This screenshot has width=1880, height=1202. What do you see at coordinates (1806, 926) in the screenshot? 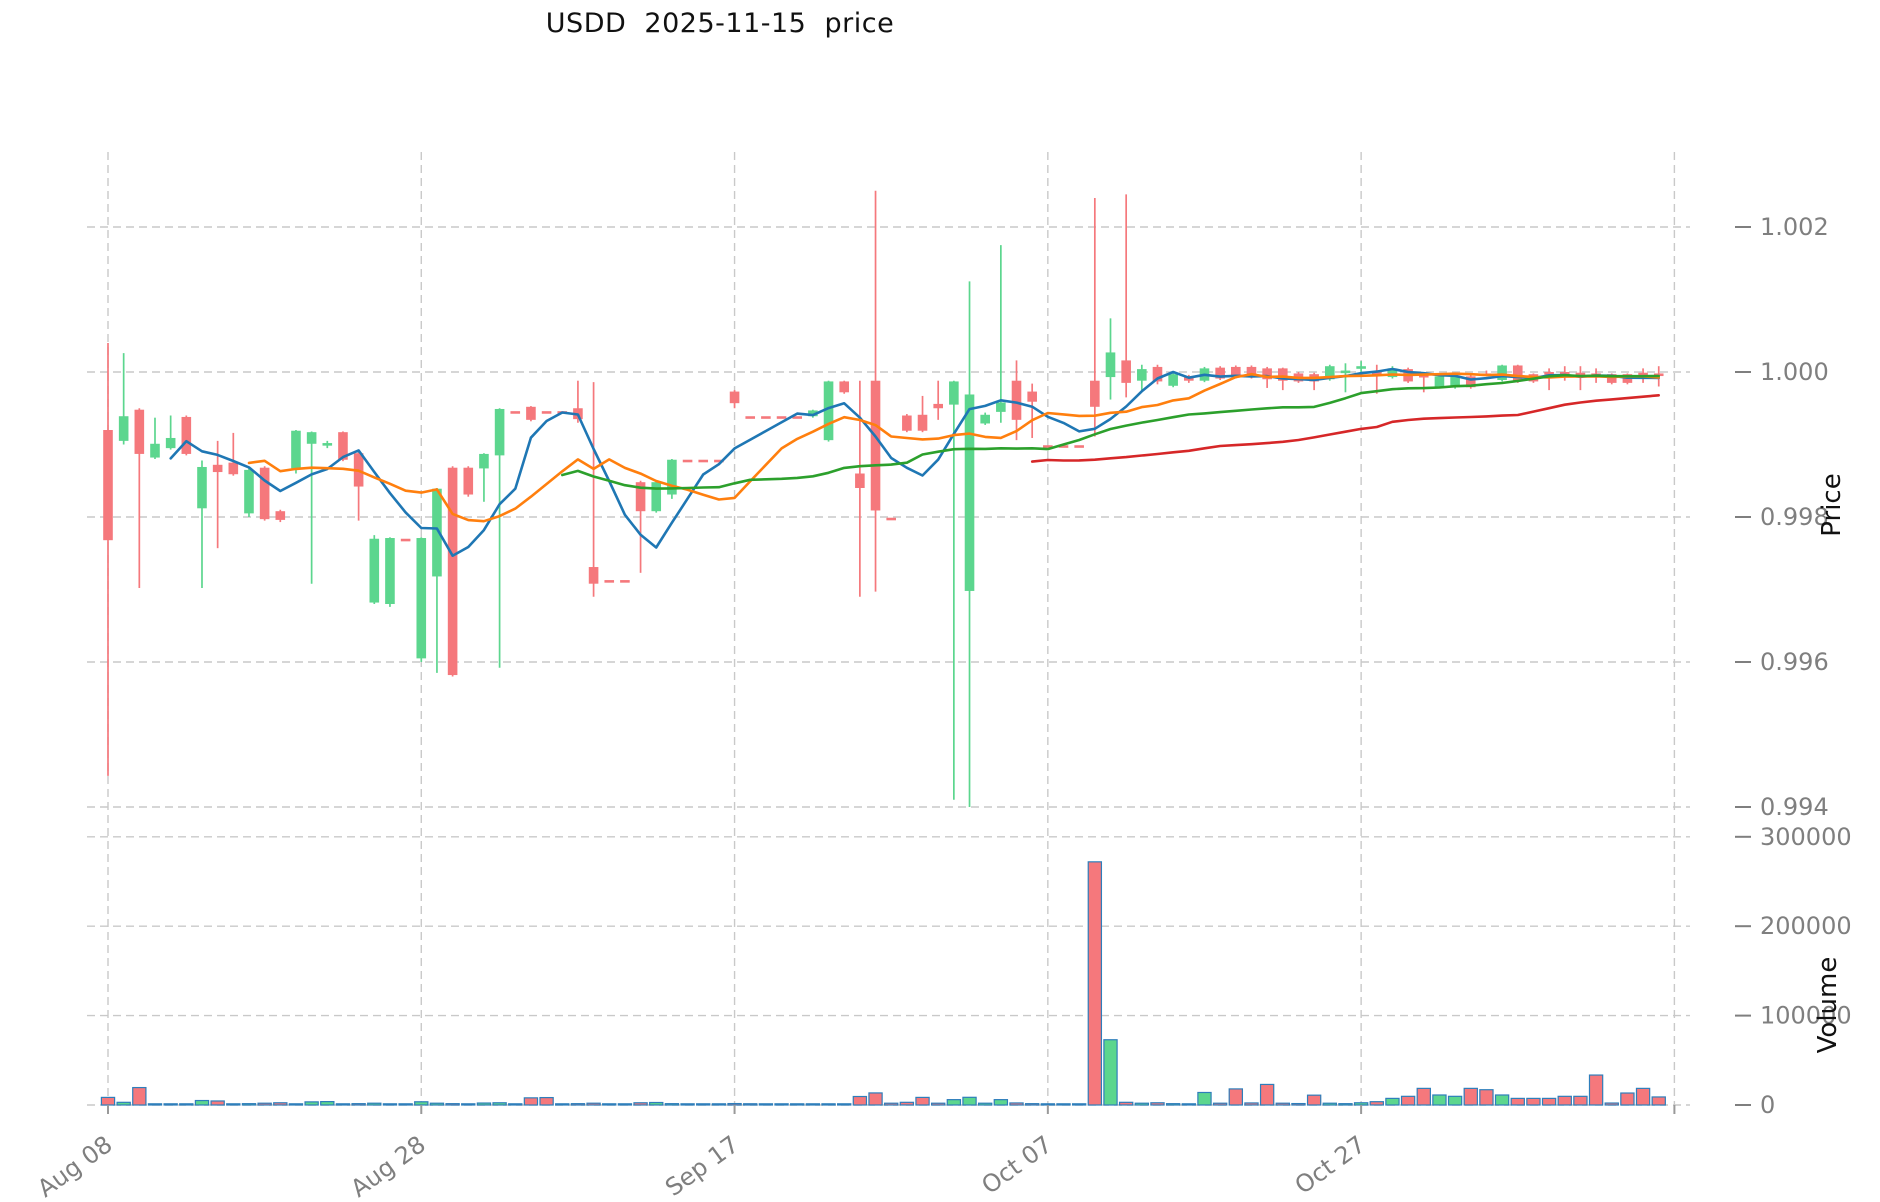
I see `volume-tick-label: 200000` at bounding box center [1806, 926].